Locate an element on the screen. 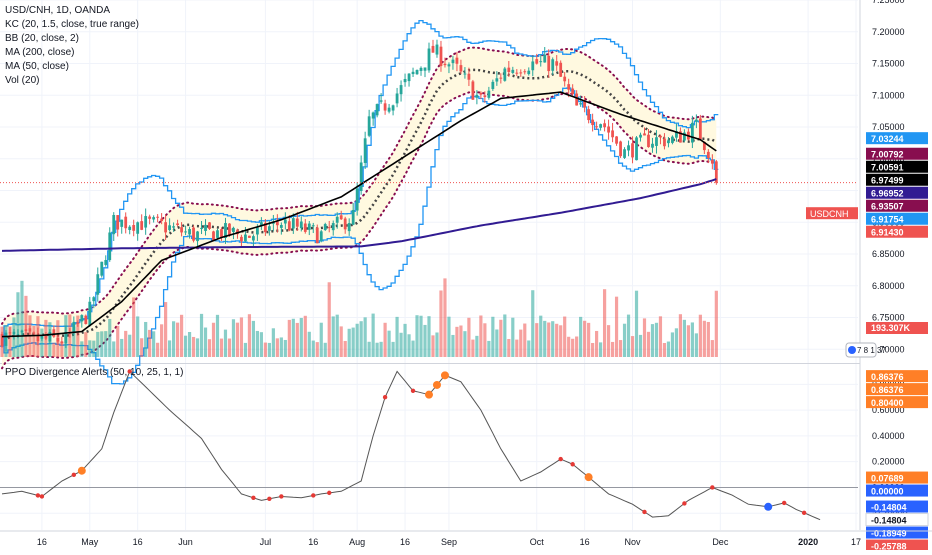 The width and height of the screenshot is (932, 555). price-label: 6.97499 is located at coordinates (887, 181).